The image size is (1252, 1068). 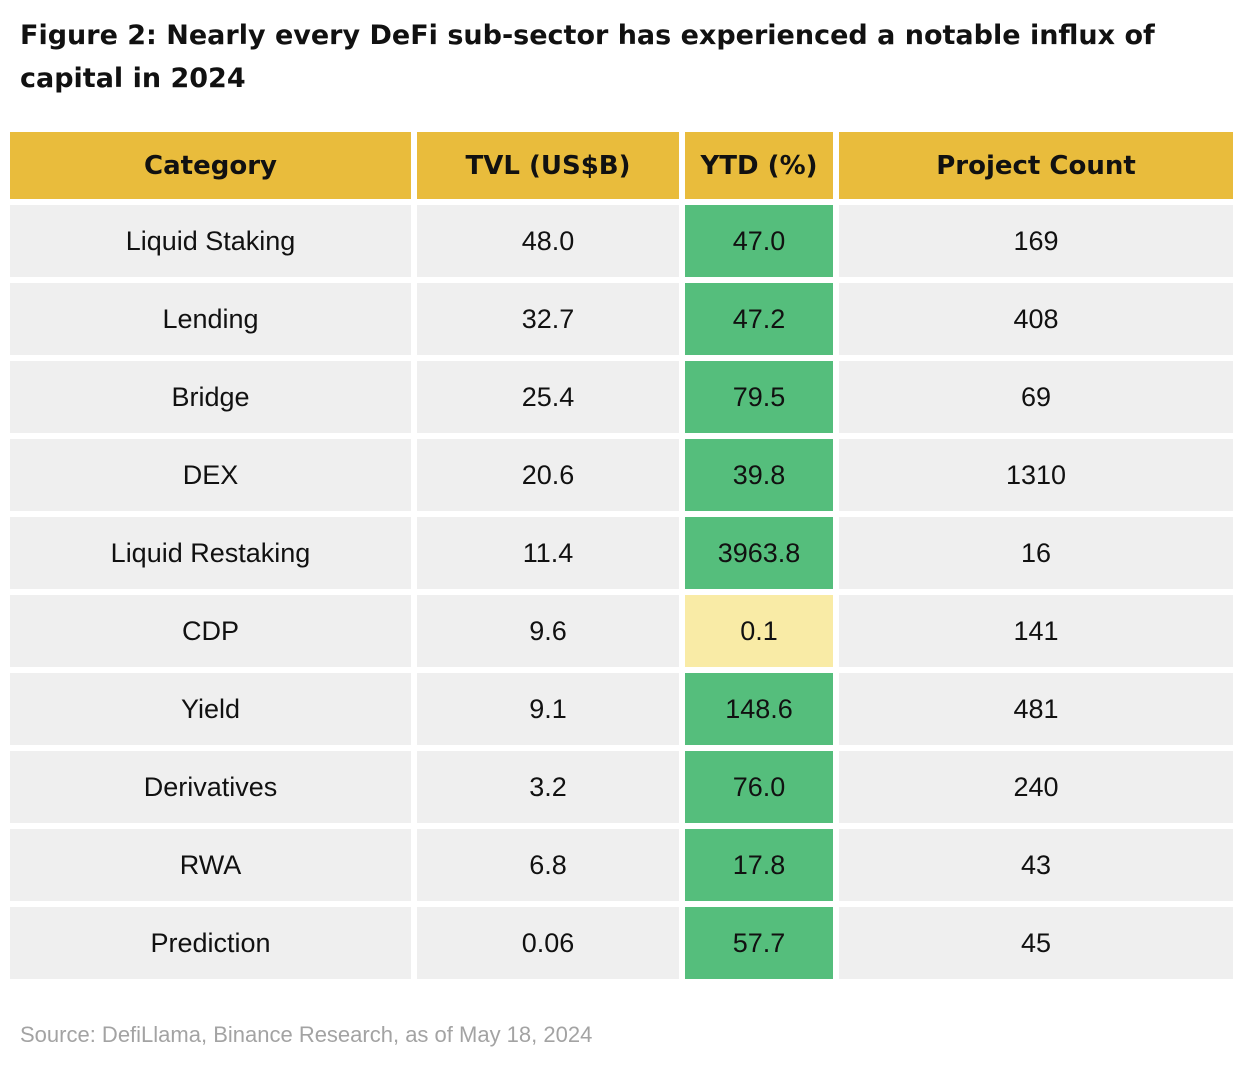 What do you see at coordinates (210, 787) in the screenshot?
I see `cell-category: Derivatives` at bounding box center [210, 787].